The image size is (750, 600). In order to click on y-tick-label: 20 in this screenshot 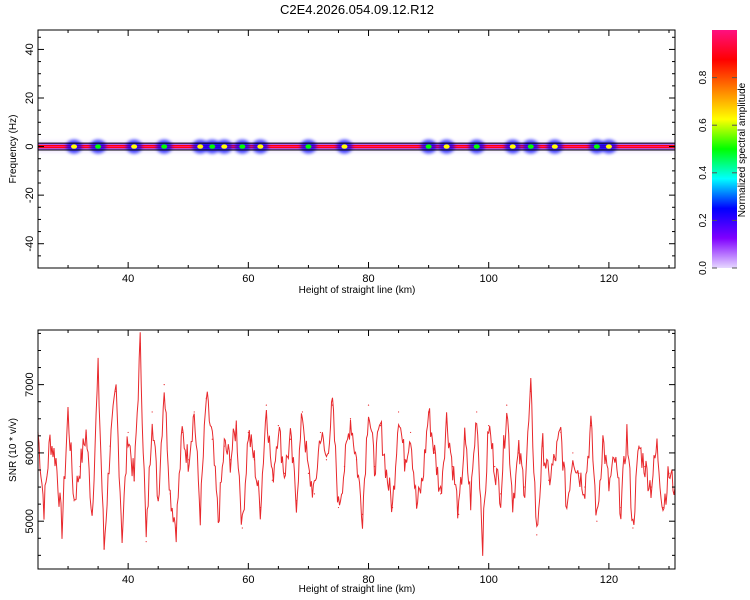, I will do `click(30, 98)`.